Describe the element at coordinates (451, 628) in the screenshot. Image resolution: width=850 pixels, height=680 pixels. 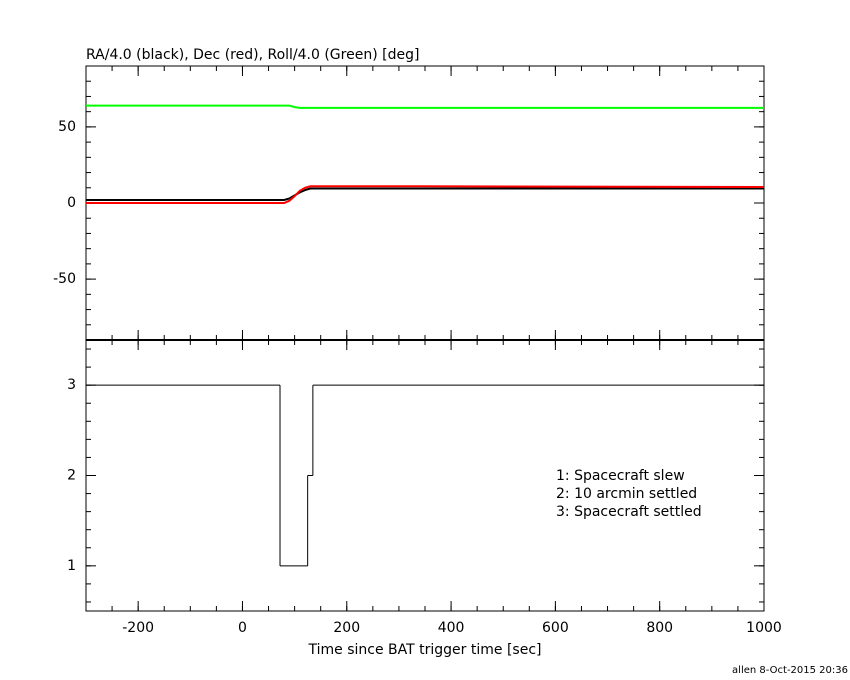
I see `x-tick-label: 400` at that location.